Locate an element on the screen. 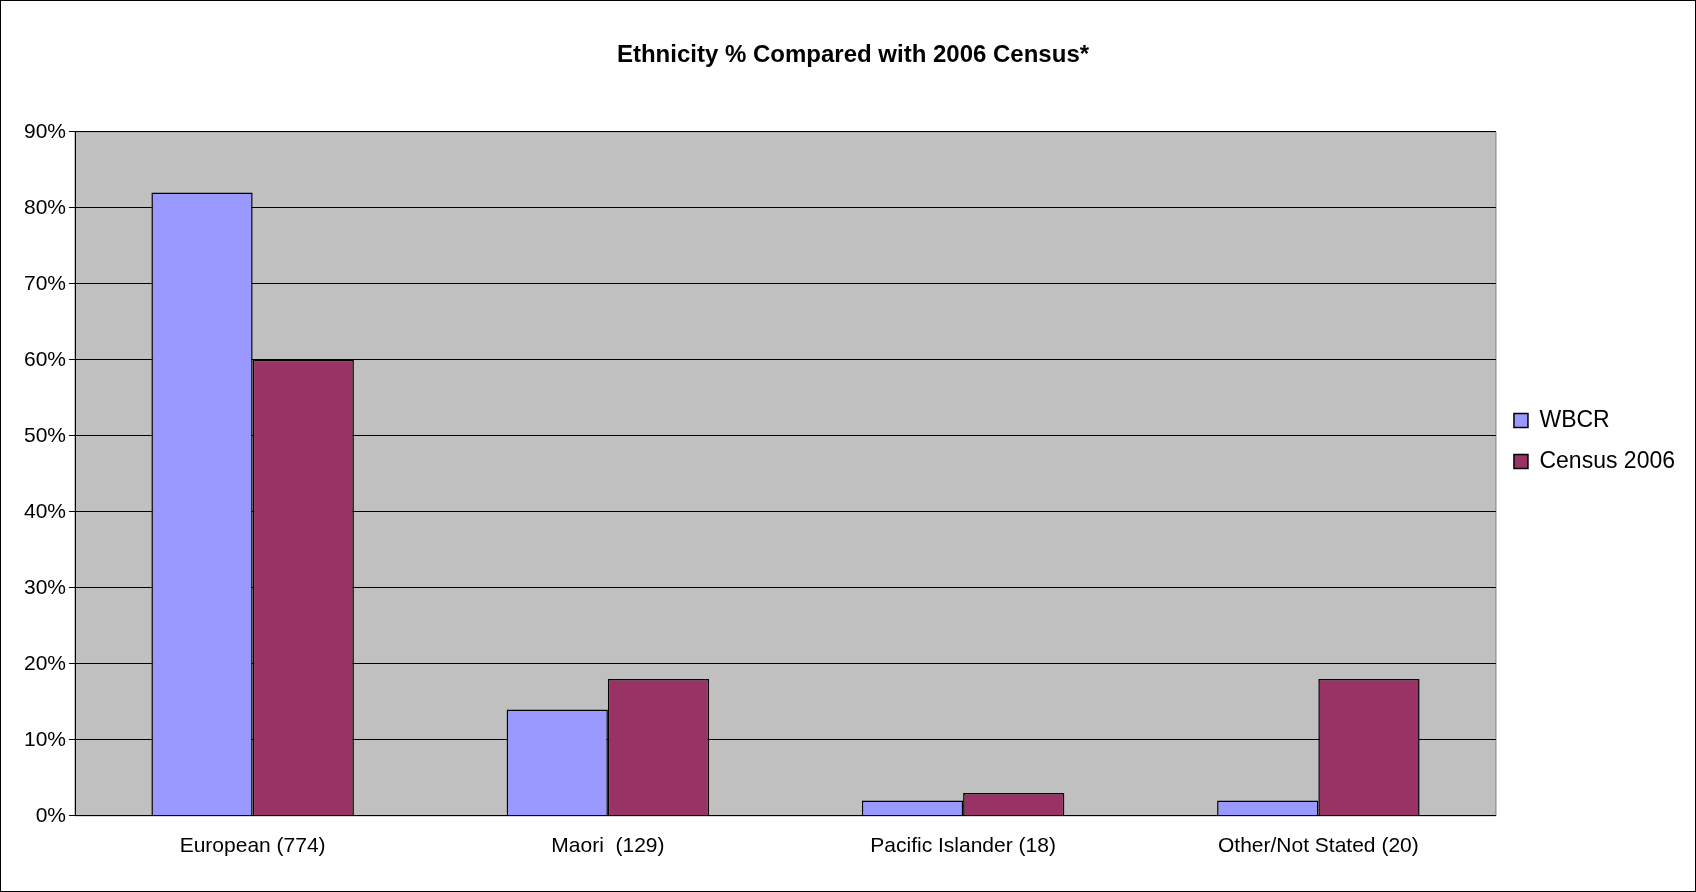 This screenshot has height=892, width=1696. x-tick-label: Maori (129) is located at coordinates (608, 845).